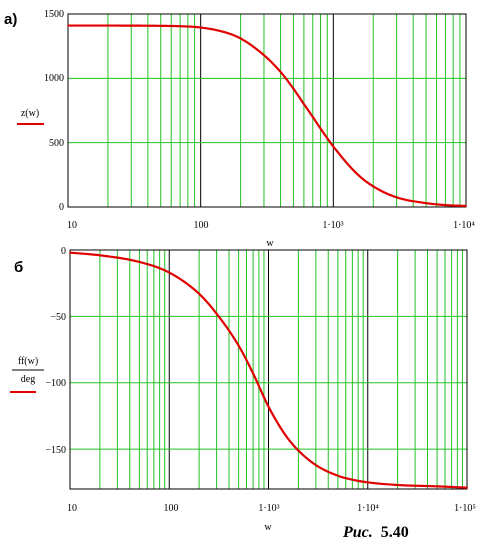  What do you see at coordinates (56, 143) in the screenshot?
I see `chart-a-y-tick-label: 500` at bounding box center [56, 143].